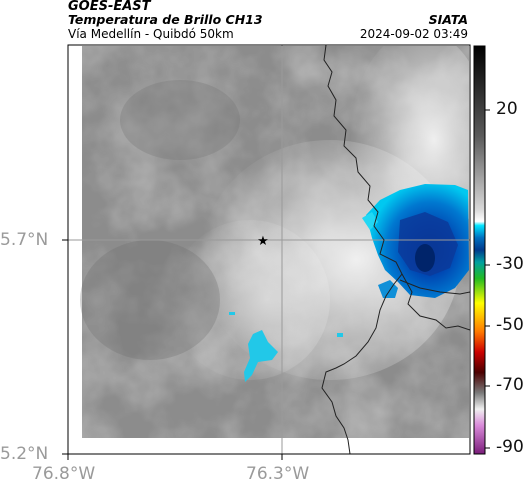 This screenshot has height=491, width=526. What do you see at coordinates (510, 447) in the screenshot?
I see `colorbar-tick-label: -90` at bounding box center [510, 447].